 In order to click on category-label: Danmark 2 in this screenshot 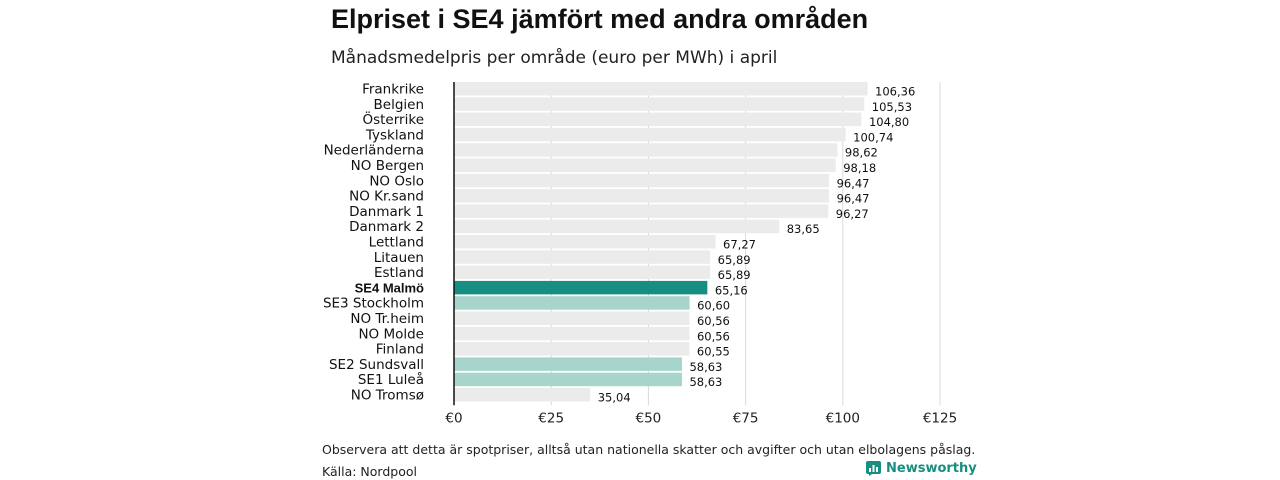, I will do `click(386, 227)`.